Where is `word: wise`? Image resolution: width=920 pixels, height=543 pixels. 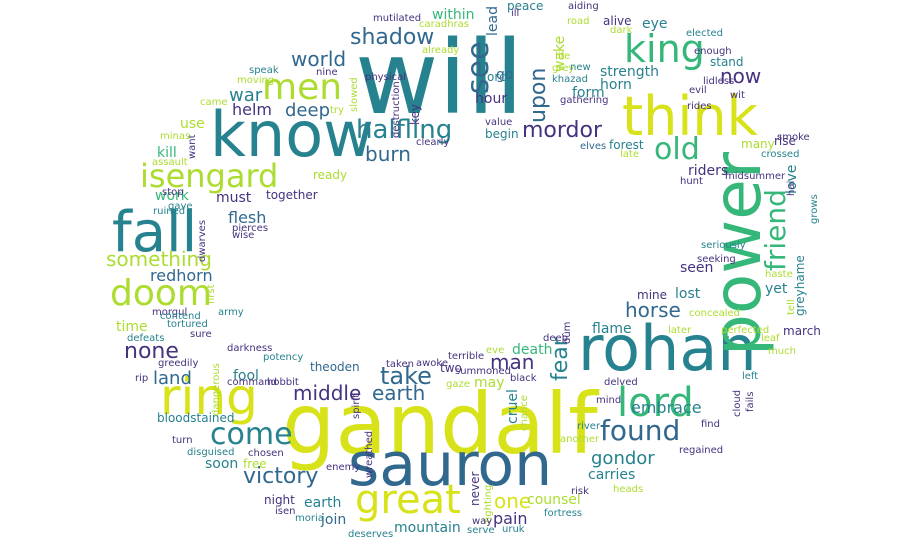 word: wise is located at coordinates (243, 235).